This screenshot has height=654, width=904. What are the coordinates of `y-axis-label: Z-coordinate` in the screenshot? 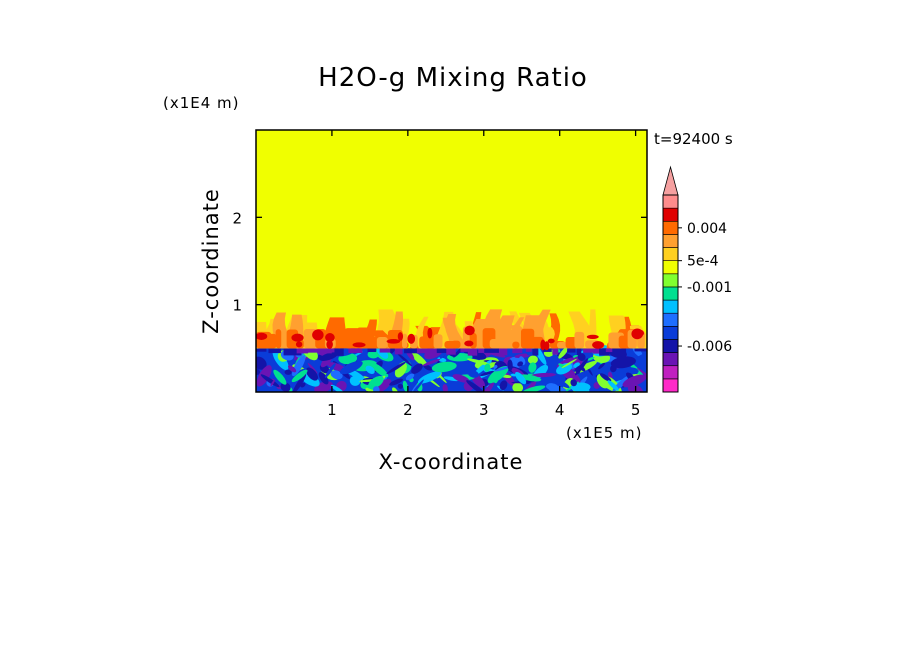 It's located at (211, 261).